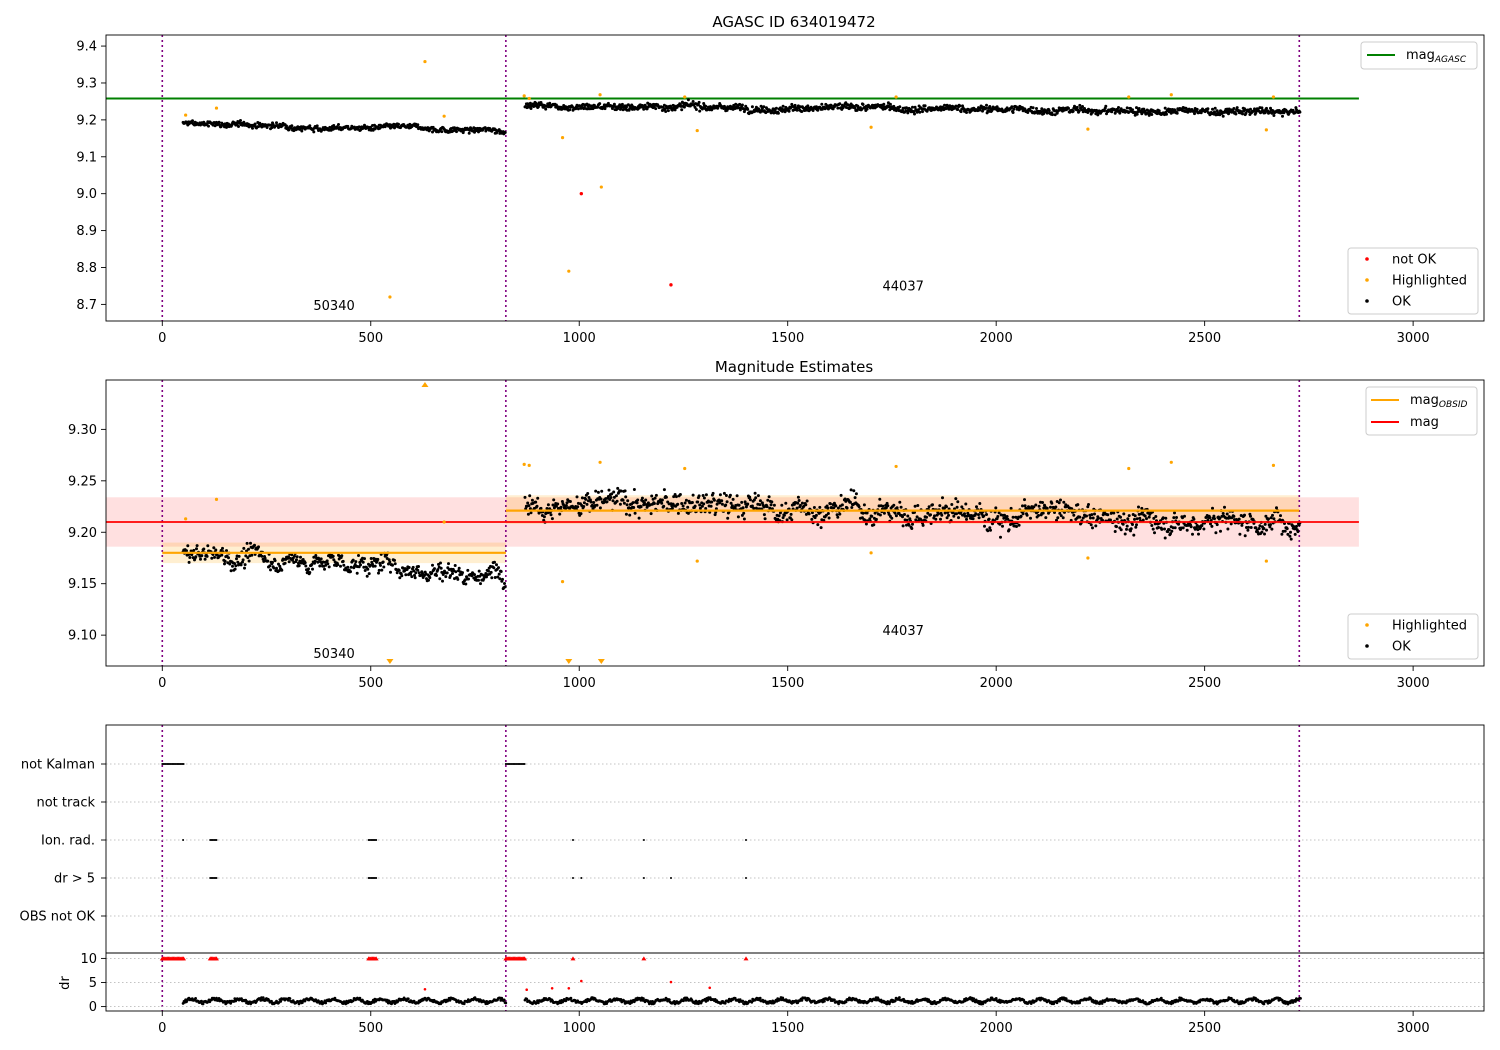 The height and width of the screenshot is (1050, 1500). What do you see at coordinates (1401, 647) in the screenshot?
I see `legend-label: OK` at bounding box center [1401, 647].